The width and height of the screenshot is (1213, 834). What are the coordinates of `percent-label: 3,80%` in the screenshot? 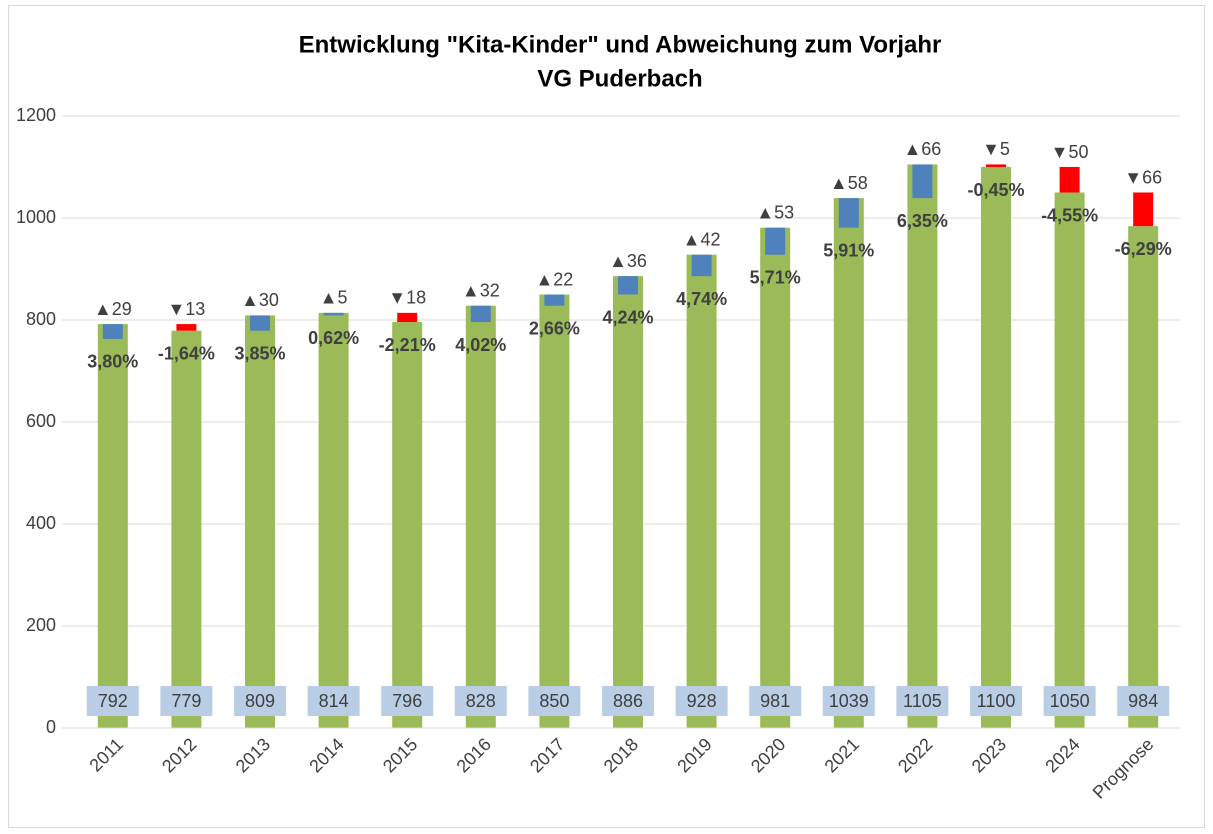 It's located at (112, 362).